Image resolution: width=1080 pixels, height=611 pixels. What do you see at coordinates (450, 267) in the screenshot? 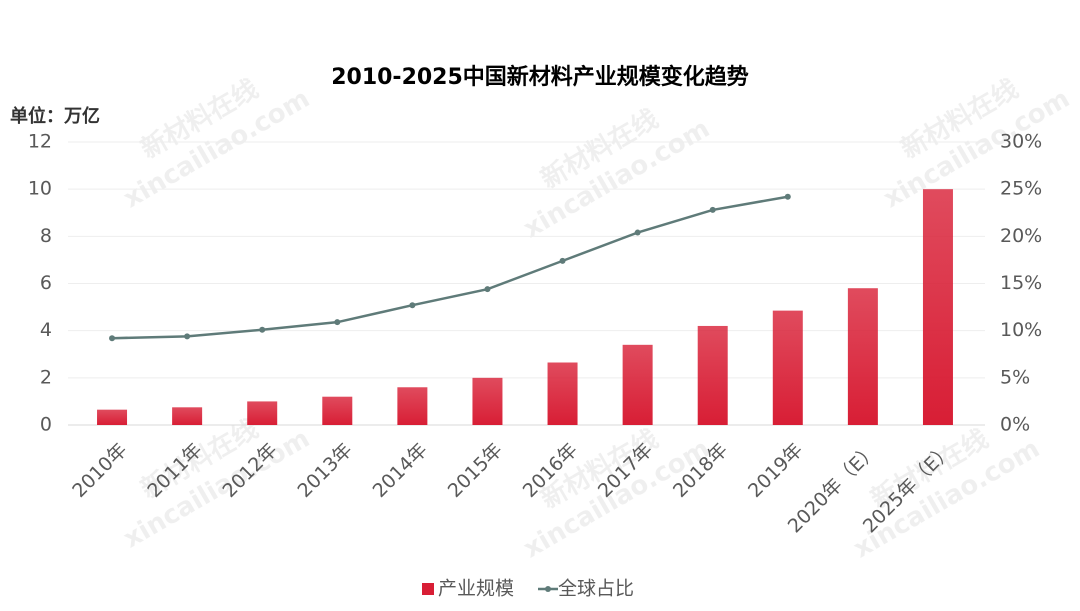
I see `line` at bounding box center [450, 267].